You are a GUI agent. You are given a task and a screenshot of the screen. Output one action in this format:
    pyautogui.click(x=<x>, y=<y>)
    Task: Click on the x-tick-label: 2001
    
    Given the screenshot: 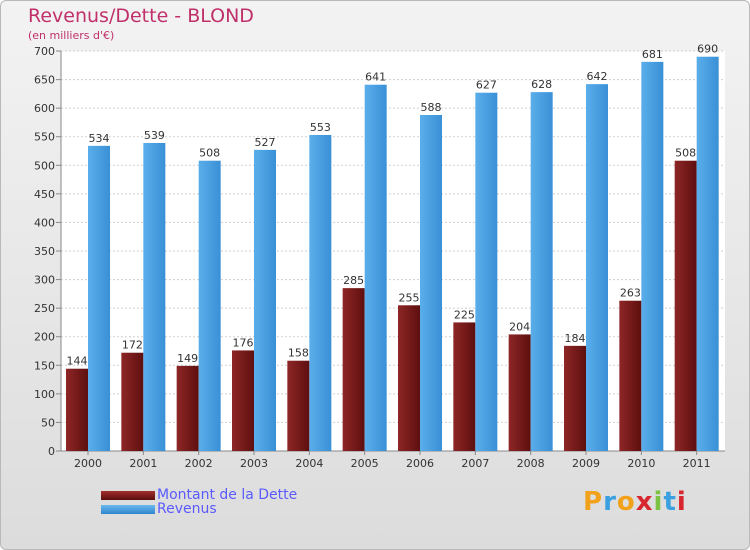 What is the action you would take?
    pyautogui.click(x=143, y=463)
    